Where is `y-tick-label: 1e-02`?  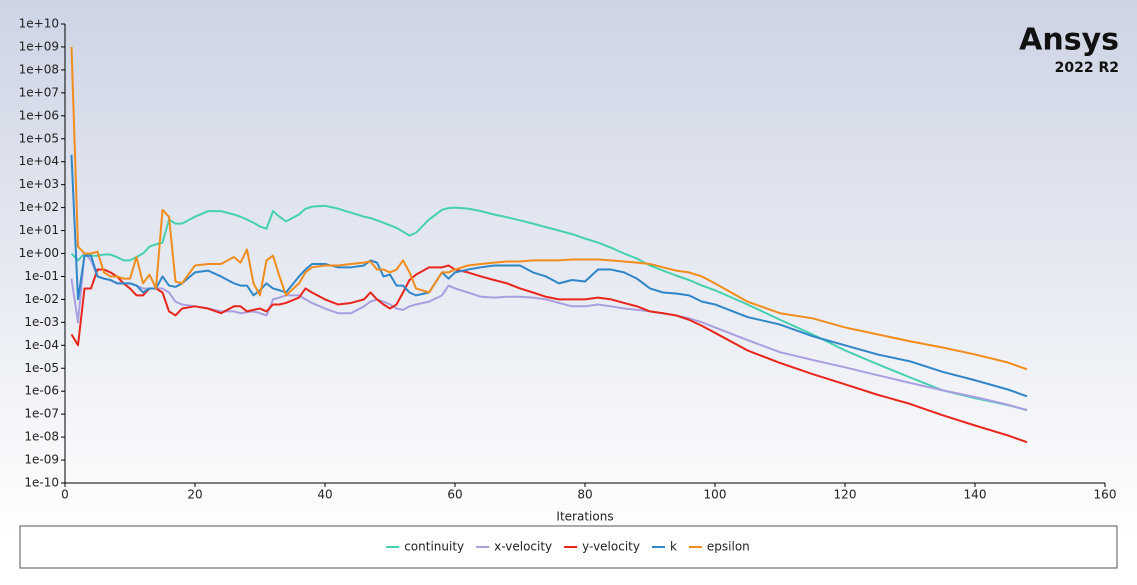 y-tick-label: 1e-02 is located at coordinates (41, 299).